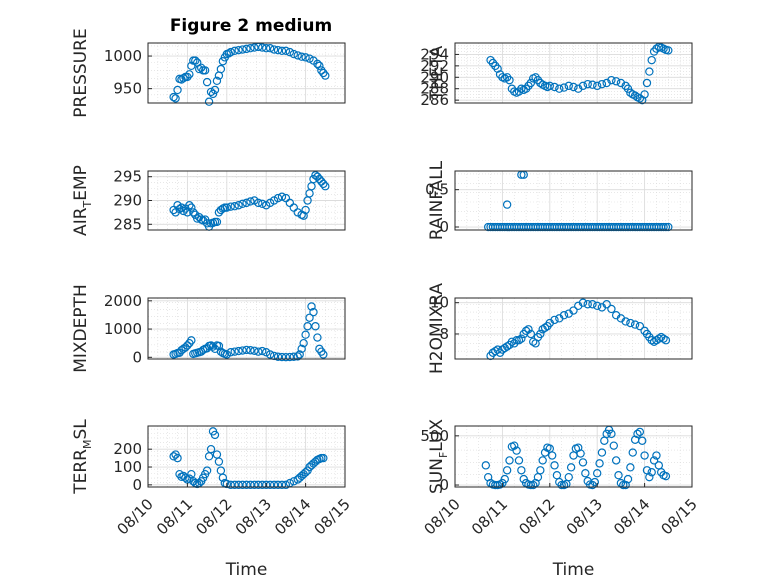 Image resolution: width=778 pixels, height=583 pixels. What do you see at coordinates (437, 328) in the screenshot?
I see `y-axis-label: H2OMIXRA` at bounding box center [437, 328].